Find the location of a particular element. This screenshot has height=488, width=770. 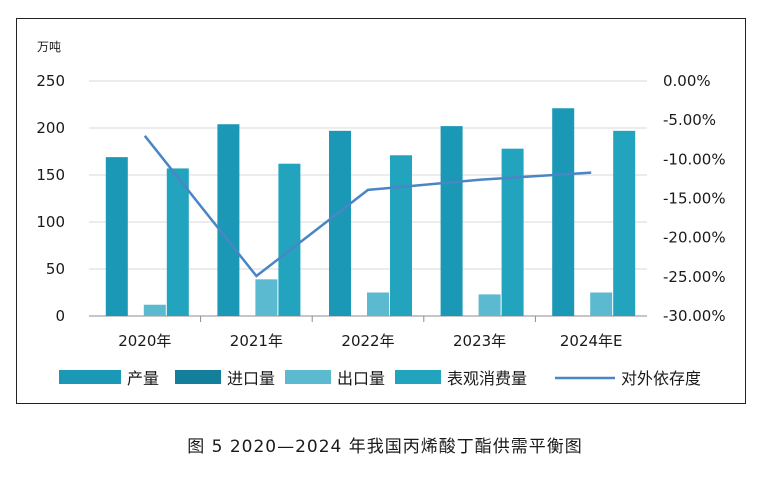

y-right-tick-label: -10.00% is located at coordinates (694, 159).